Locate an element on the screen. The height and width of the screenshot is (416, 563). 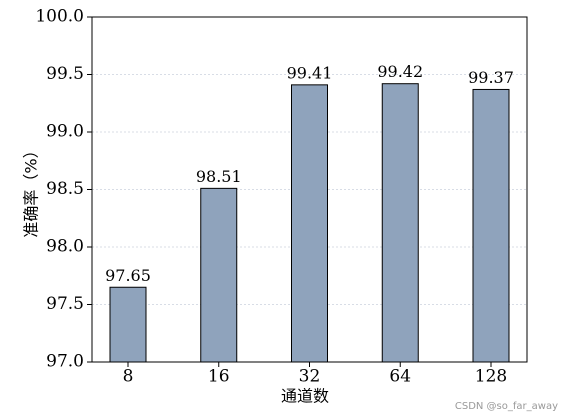
x-axis-label: 通道数 is located at coordinates (305, 396).